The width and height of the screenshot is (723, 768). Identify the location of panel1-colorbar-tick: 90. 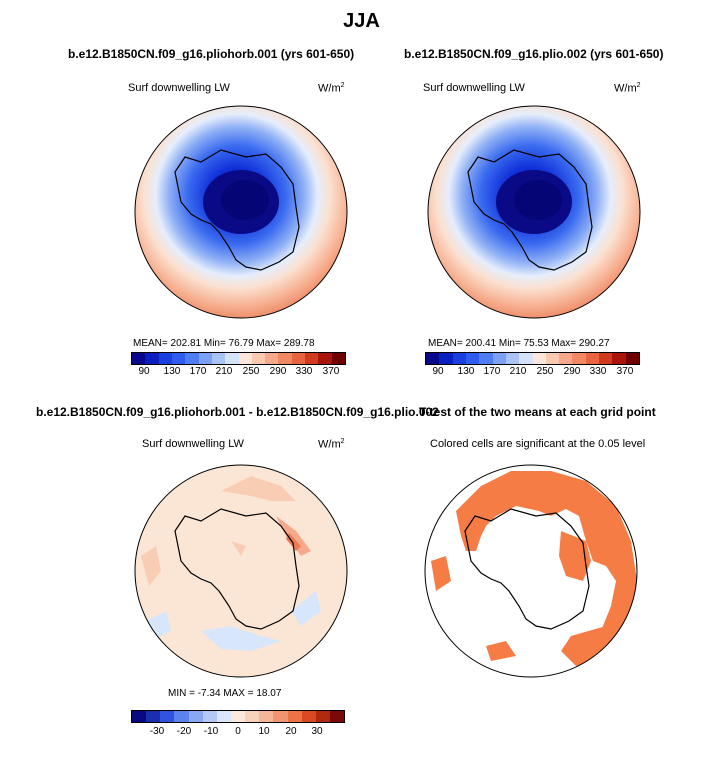
(144, 371).